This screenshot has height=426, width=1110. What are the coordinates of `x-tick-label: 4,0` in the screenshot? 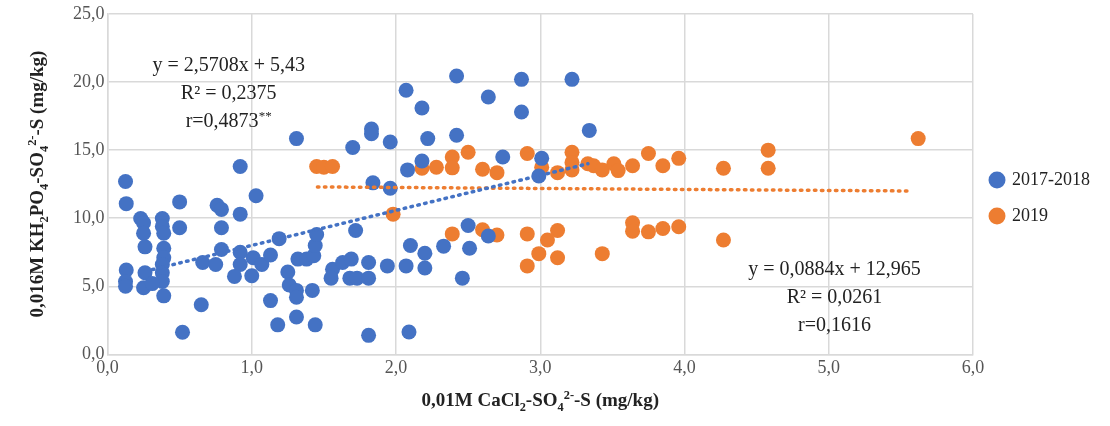 It's located at (684, 366).